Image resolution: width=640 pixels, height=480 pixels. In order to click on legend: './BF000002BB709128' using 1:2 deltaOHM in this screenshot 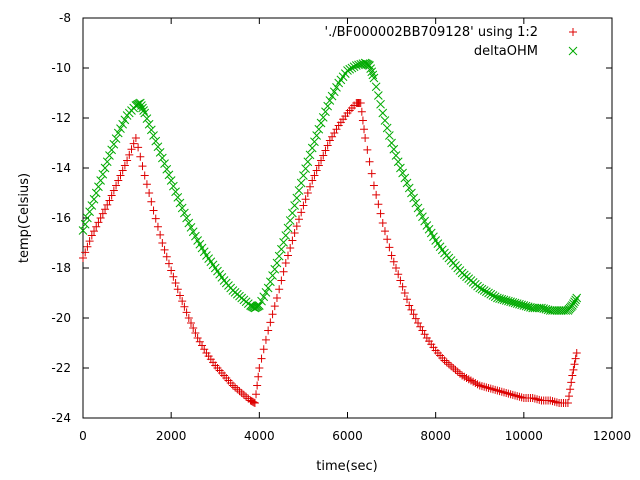, I will do `click(451, 42)`.